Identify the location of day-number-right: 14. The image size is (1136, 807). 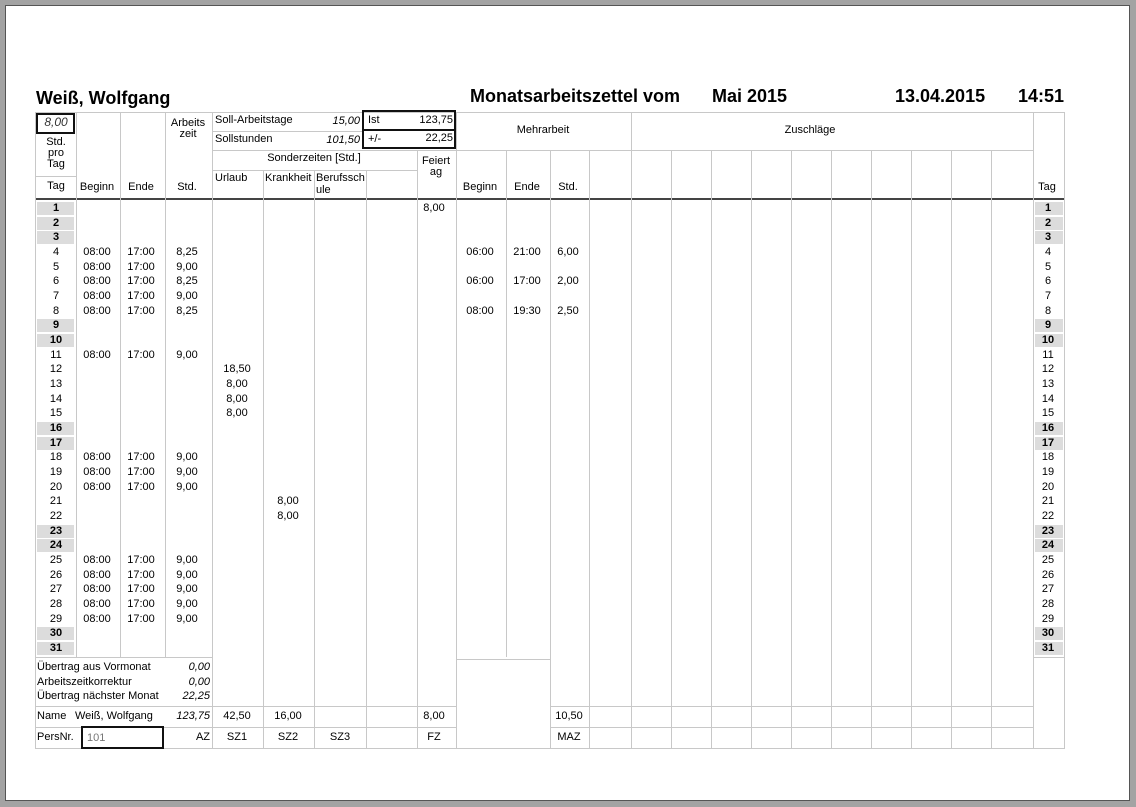
(1048, 398).